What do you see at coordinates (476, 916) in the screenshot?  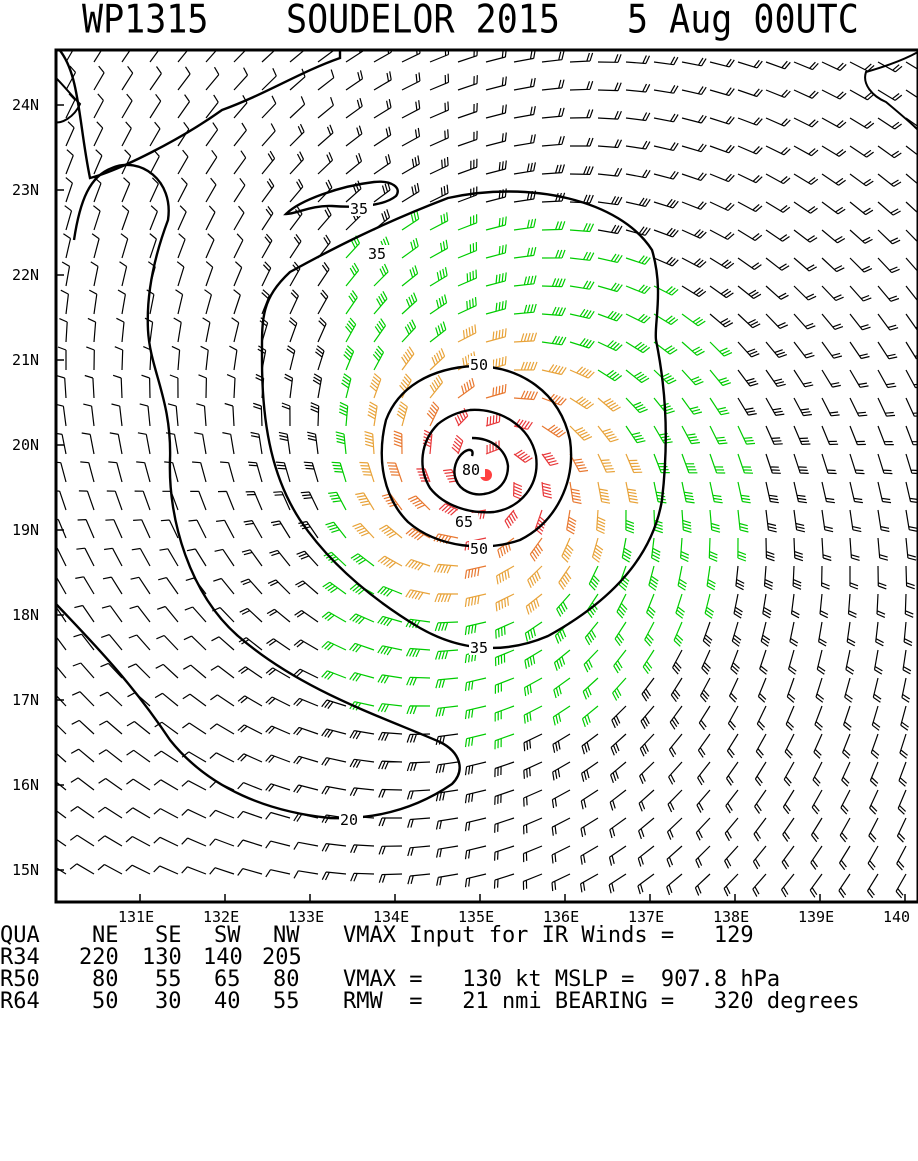 I see `longitude-label: 135E` at bounding box center [476, 916].